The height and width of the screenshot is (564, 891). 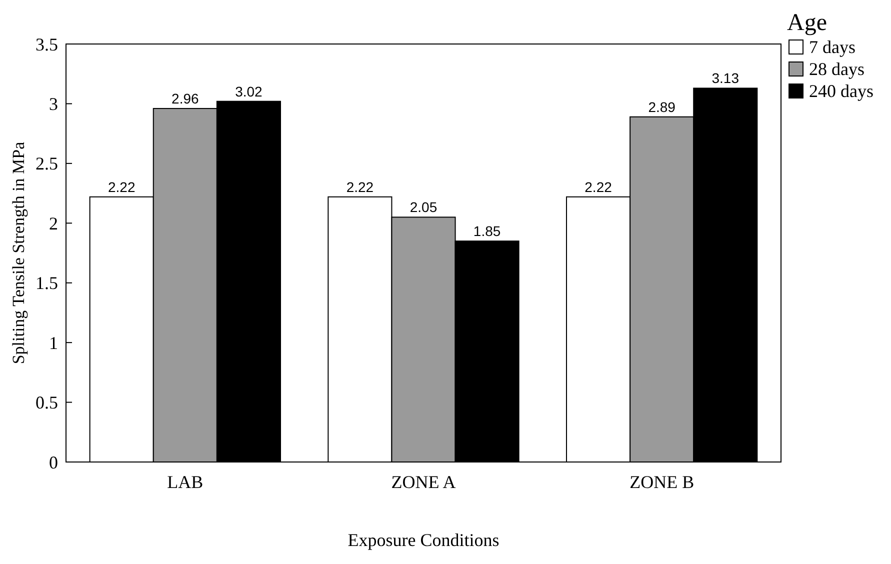 What do you see at coordinates (186, 98) in the screenshot?
I see `data-label: 2.96` at bounding box center [186, 98].